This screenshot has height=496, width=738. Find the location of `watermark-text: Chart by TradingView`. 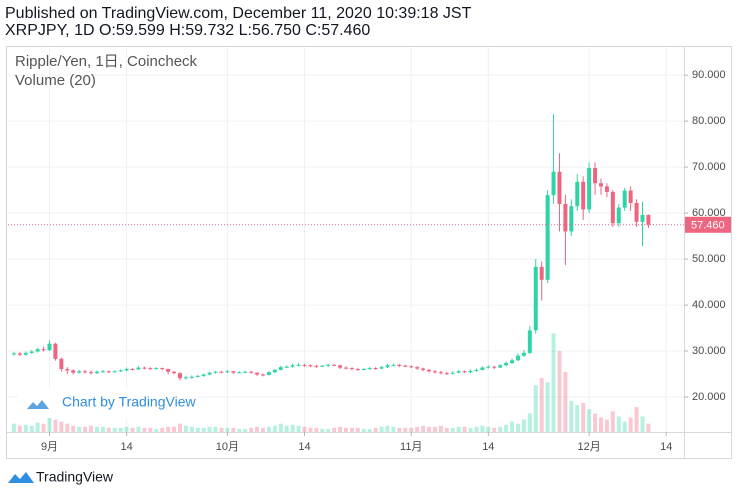

watermark-text: Chart by TradingView is located at coordinates (129, 402).